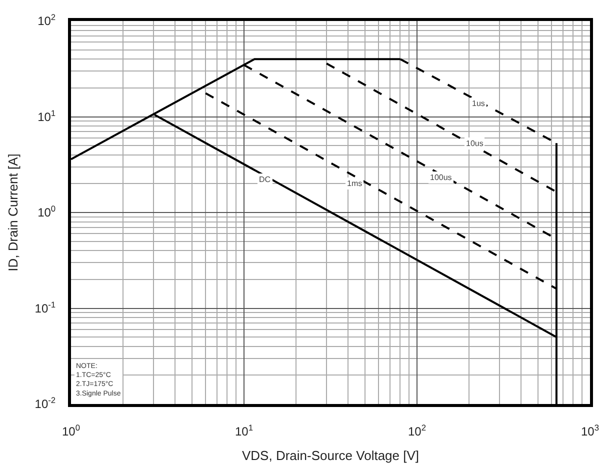 The width and height of the screenshot is (611, 474). Describe the element at coordinates (478, 103) in the screenshot. I see `annotation: 1us` at that location.